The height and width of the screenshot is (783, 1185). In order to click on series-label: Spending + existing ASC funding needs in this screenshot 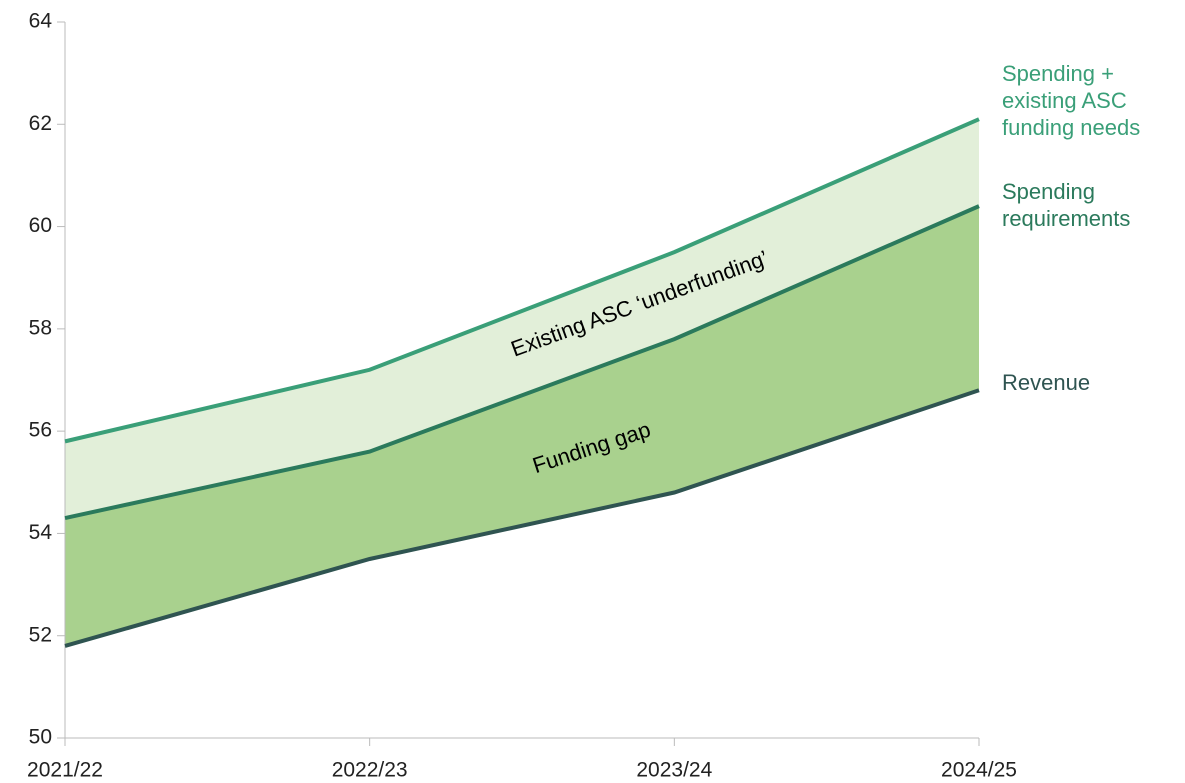, I will do `click(1071, 100)`.